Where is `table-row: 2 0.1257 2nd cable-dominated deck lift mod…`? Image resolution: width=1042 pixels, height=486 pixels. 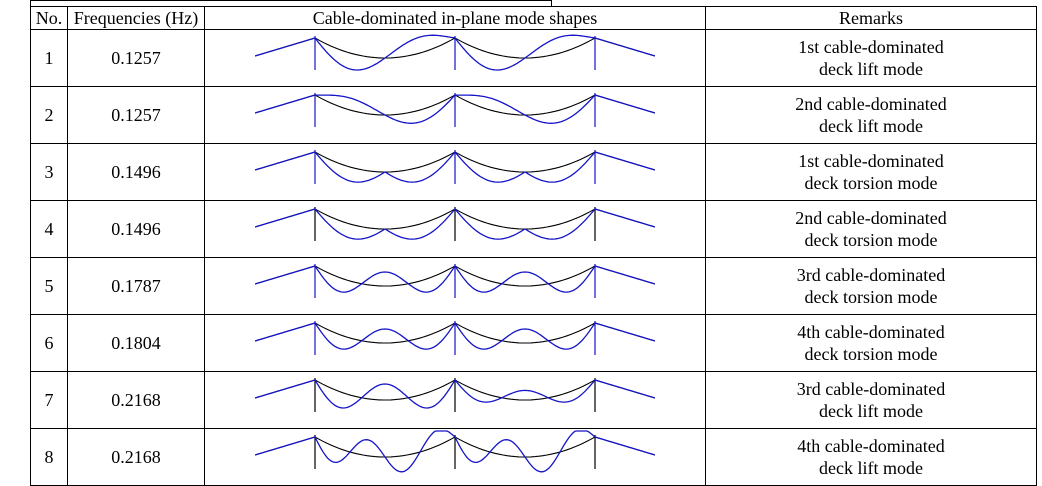 table-row: 2 0.1257 2nd cable-dominated deck lift mod… is located at coordinates (533, 115).